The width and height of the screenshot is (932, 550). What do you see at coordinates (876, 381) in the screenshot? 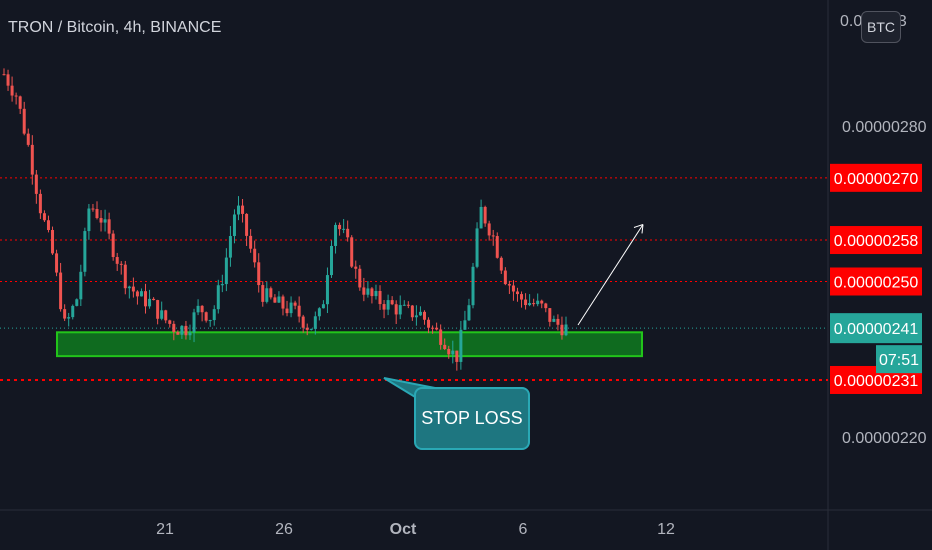
I see `price-badge-label: 0.00000231` at bounding box center [876, 381].